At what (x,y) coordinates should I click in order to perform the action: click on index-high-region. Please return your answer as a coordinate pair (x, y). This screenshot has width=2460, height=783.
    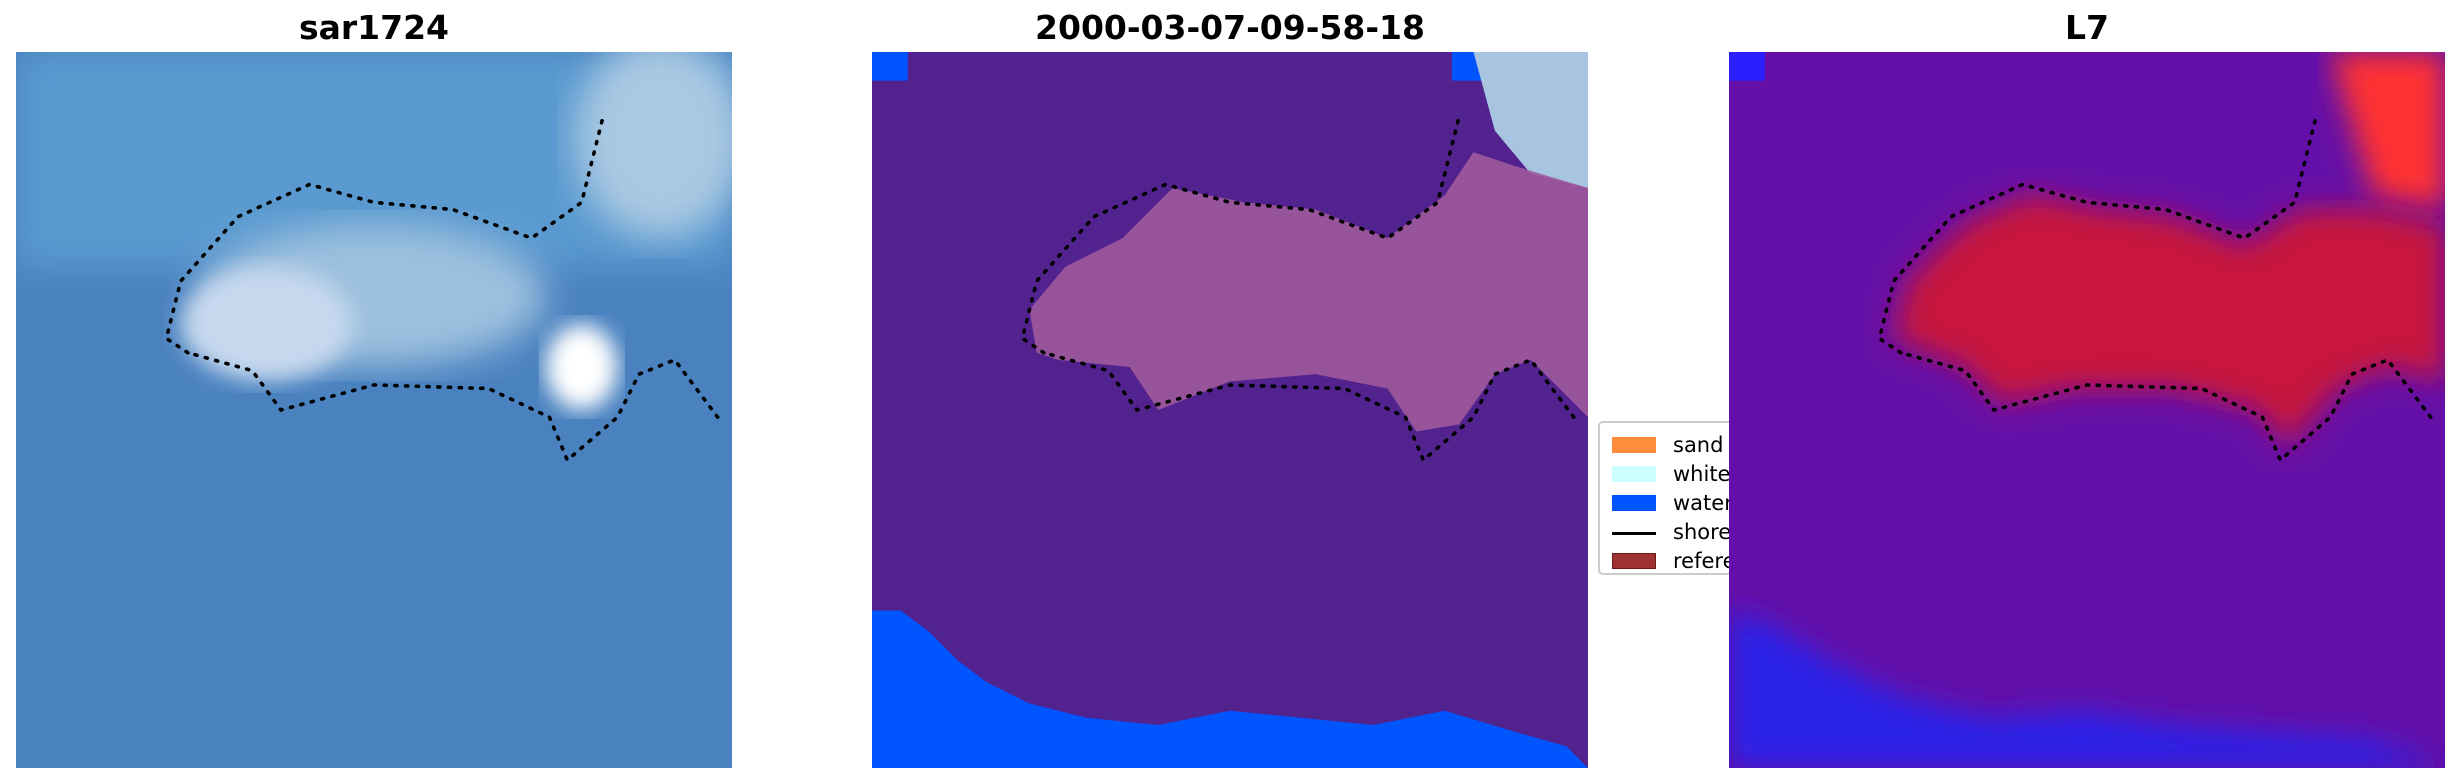
    Looking at the image, I should click on (2169, 320).